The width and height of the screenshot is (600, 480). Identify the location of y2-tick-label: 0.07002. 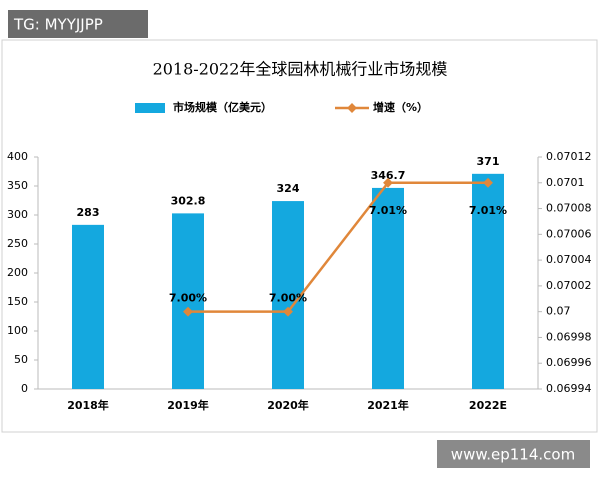
(569, 285).